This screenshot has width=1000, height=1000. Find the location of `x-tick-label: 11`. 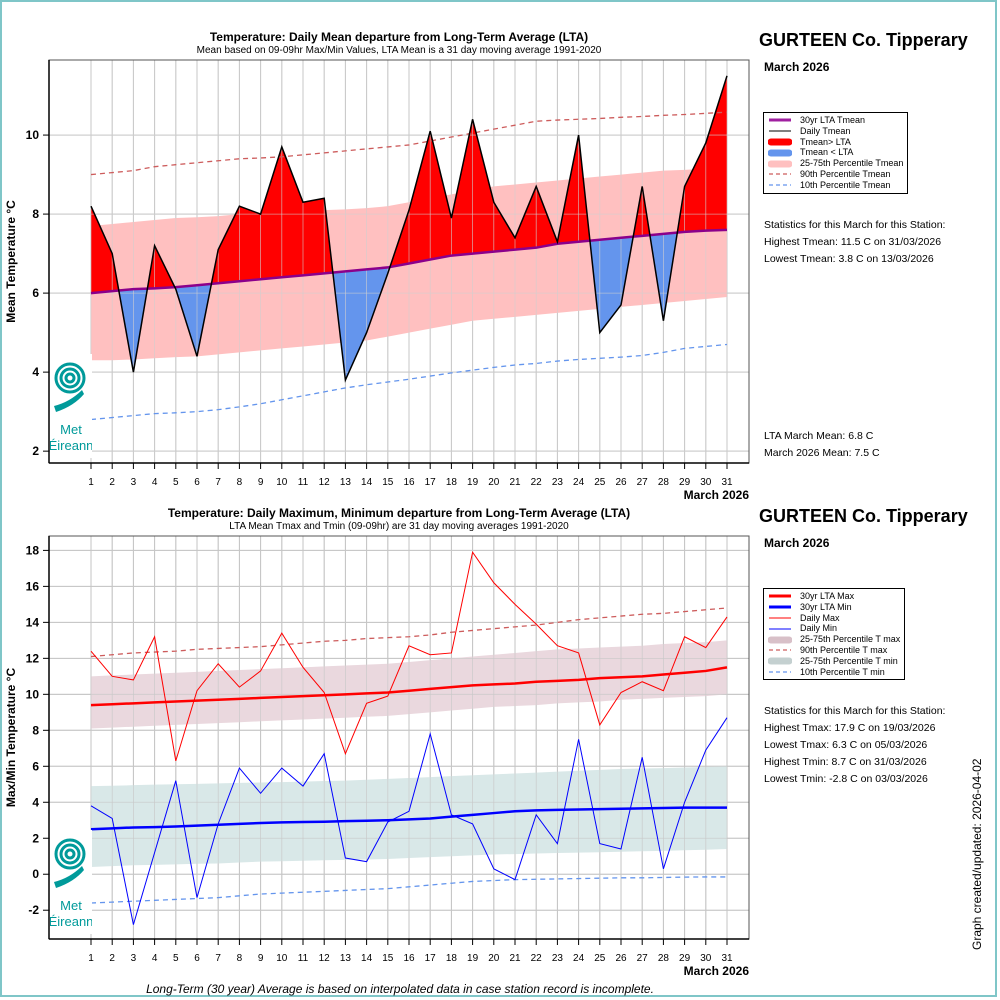

x-tick-label: 11 is located at coordinates (303, 482).